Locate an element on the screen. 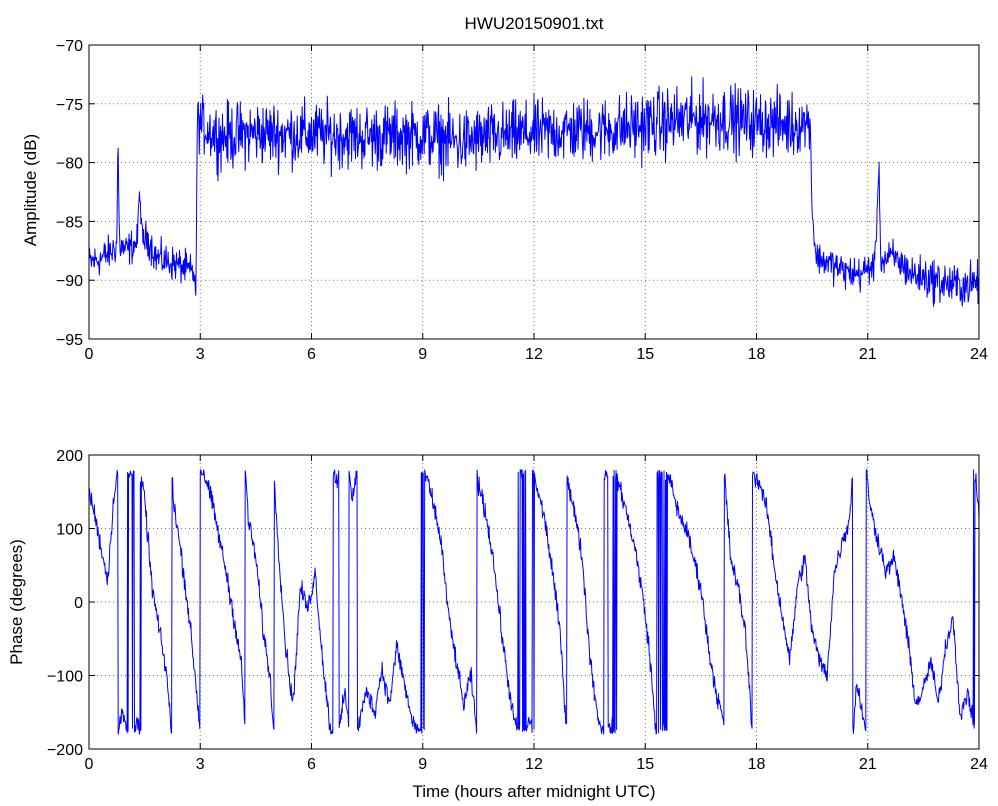 Image resolution: width=998 pixels, height=806 pixels. y-tick-label: −95 is located at coordinates (69, 340).